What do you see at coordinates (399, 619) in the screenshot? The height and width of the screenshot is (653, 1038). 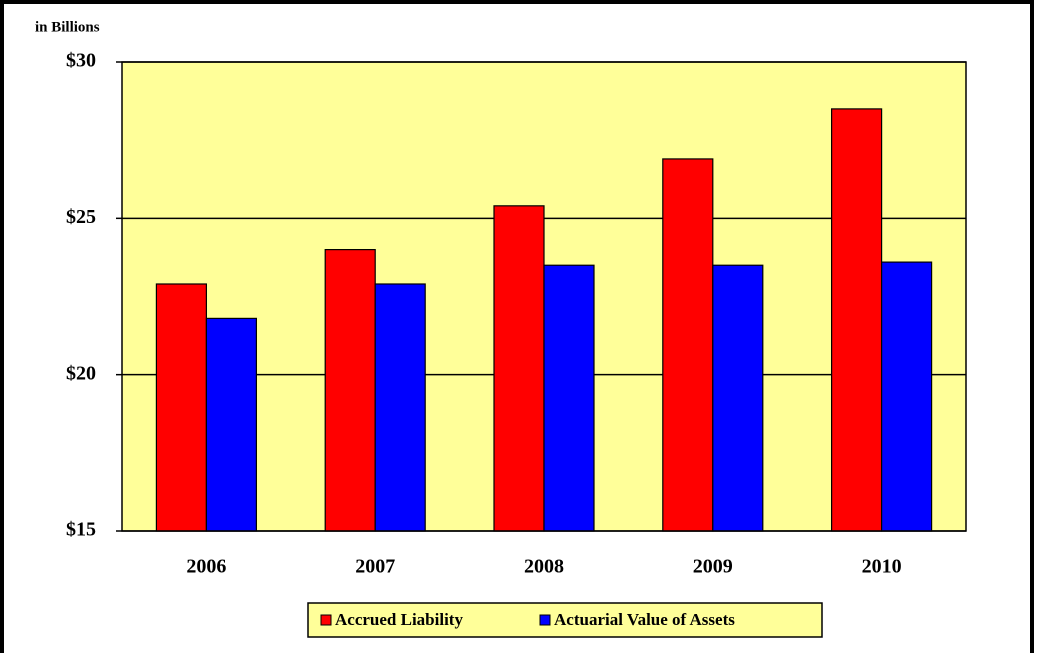 I see `legend-label: Accrued Liability` at bounding box center [399, 619].